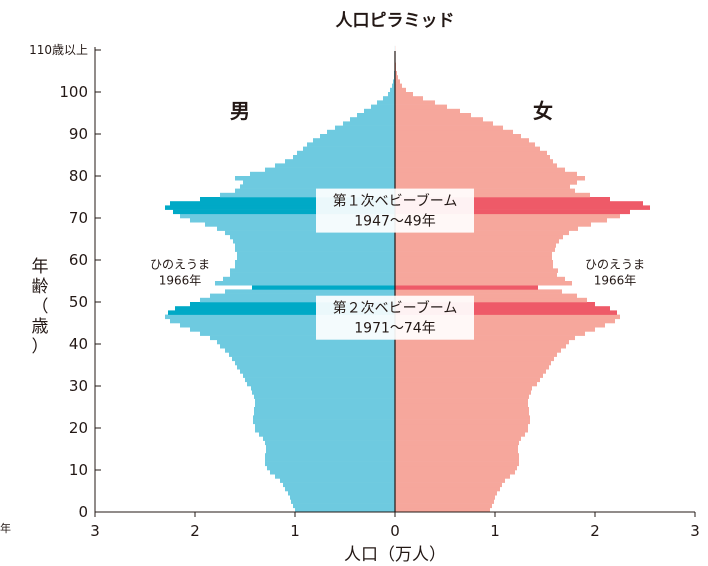 This screenshot has height=566, width=708. Describe the element at coordinates (395, 526) in the screenshot. I see `x-axis-ticks: 3 2 1 0 1 2 3` at that location.